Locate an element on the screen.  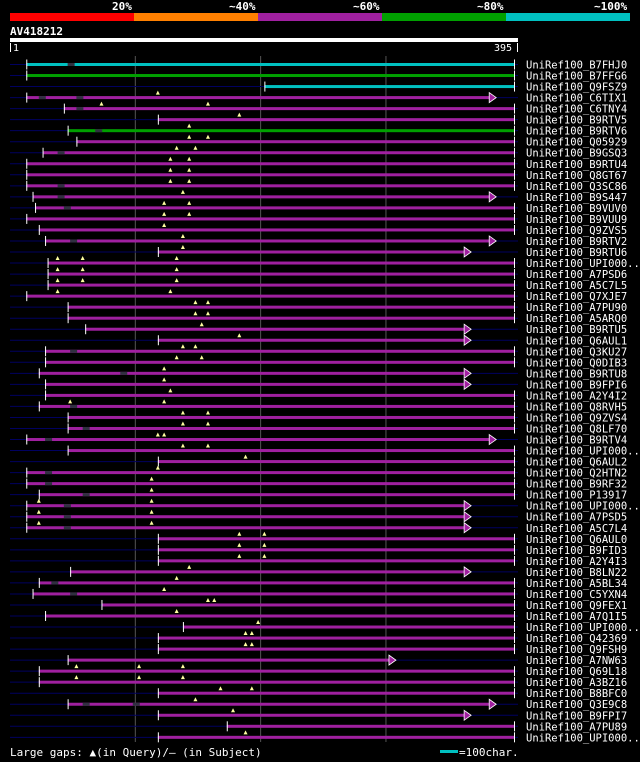
hit-label: UniRef100_B7FFG6 is located at coordinates (576, 77).